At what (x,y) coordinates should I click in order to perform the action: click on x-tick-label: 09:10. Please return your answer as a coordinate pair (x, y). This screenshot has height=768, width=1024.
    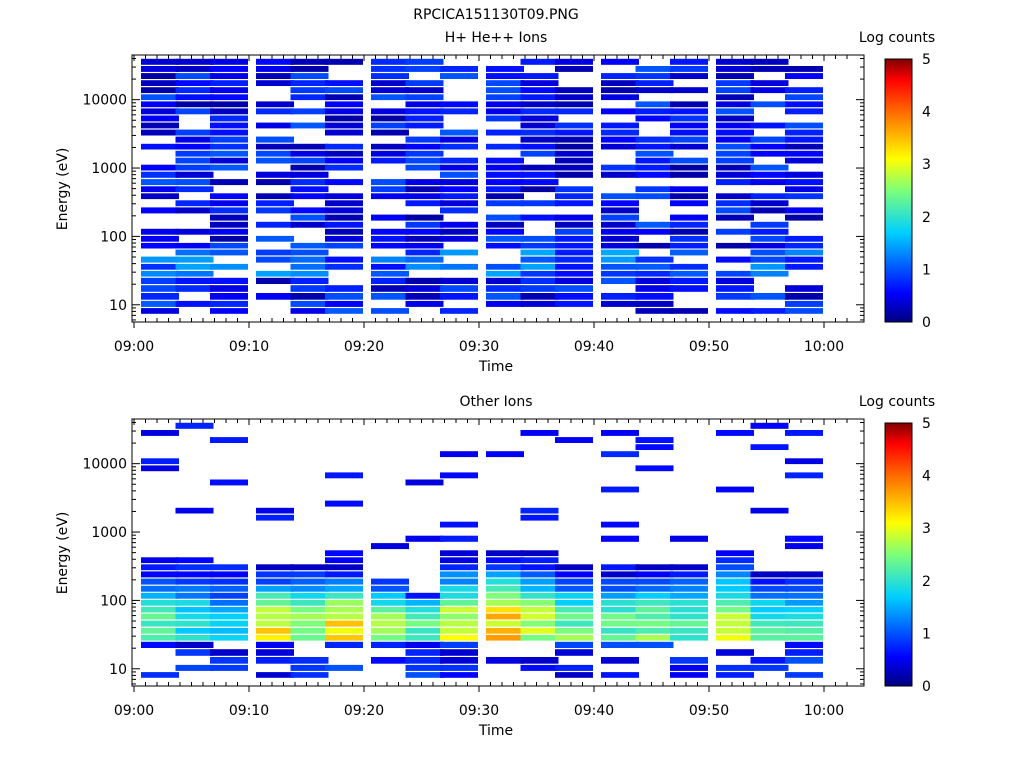
    Looking at the image, I should click on (249, 347).